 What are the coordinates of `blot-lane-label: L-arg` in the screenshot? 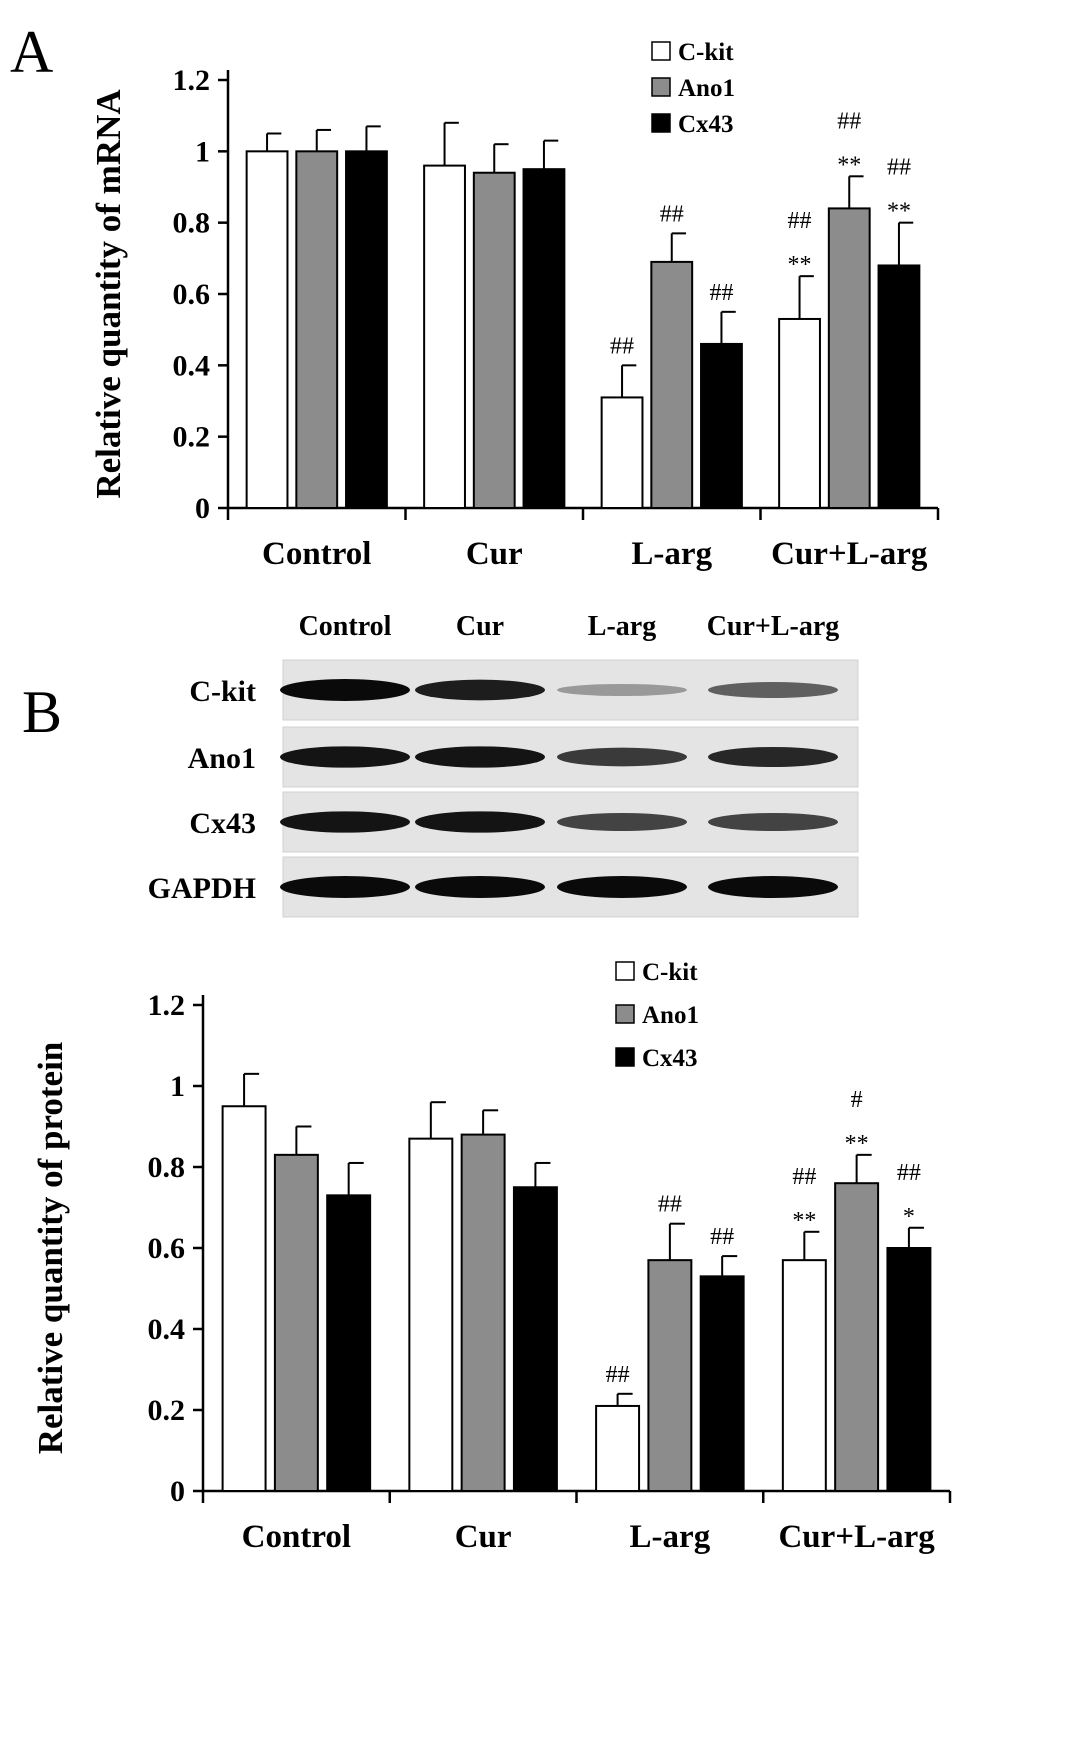 It's located at (622, 626).